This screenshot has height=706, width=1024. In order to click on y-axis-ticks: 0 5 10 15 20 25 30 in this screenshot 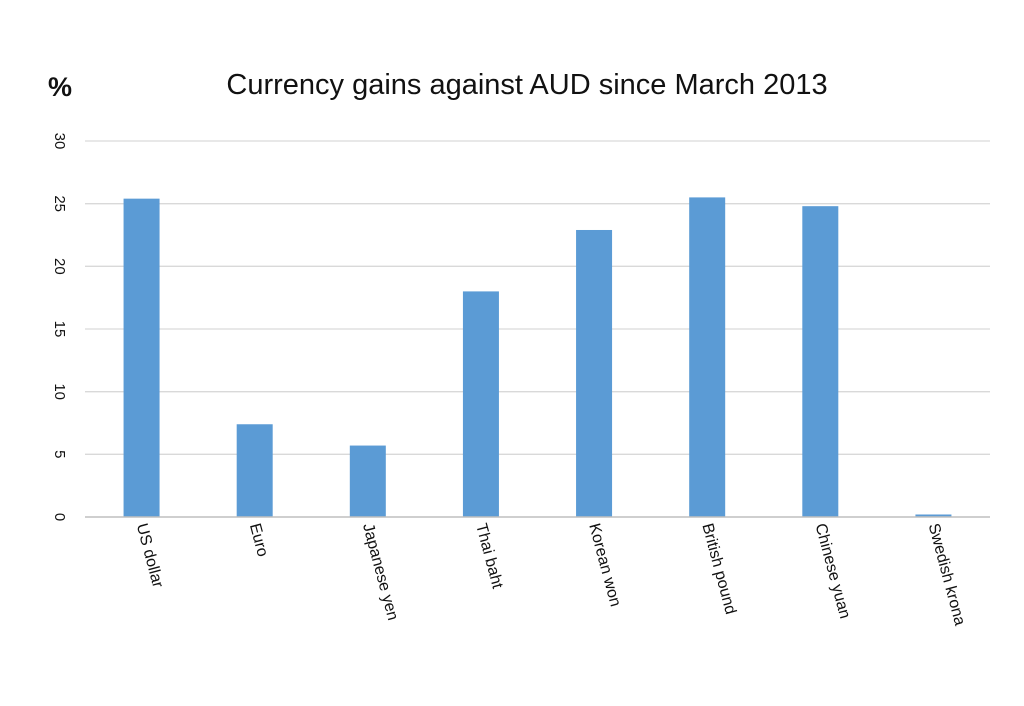, I will do `click(59, 327)`.